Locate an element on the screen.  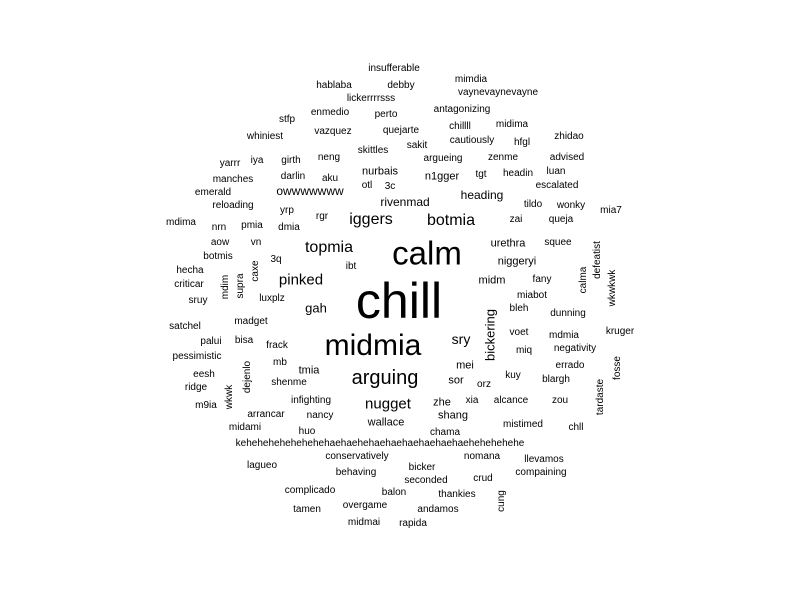
word: argueing is located at coordinates (443, 158).